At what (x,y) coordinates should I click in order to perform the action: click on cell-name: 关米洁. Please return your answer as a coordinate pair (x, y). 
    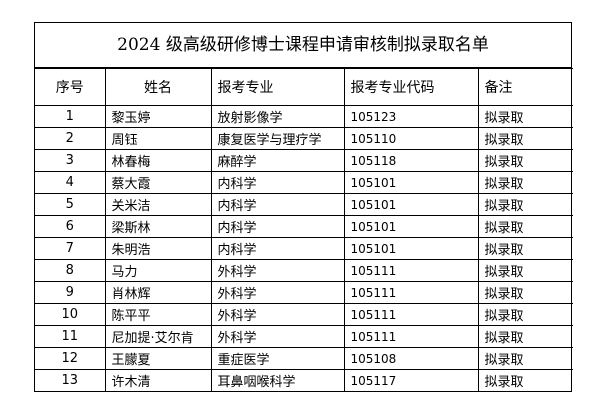
    Looking at the image, I should click on (158, 204).